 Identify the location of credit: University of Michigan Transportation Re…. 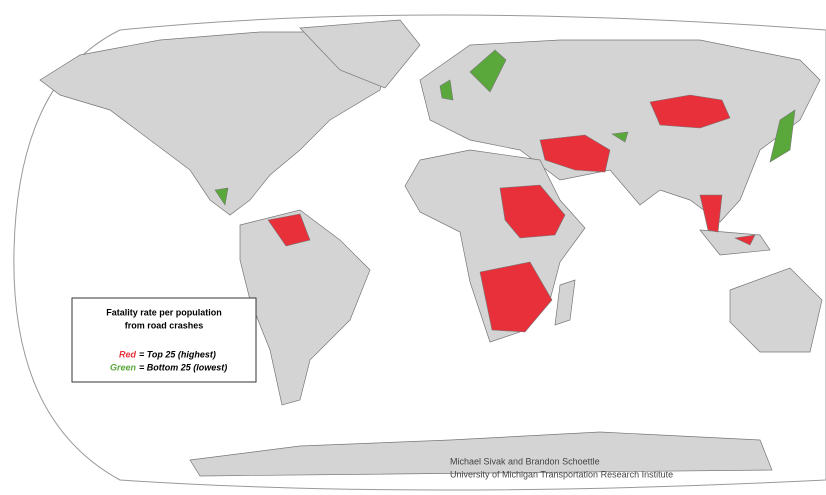
(561, 474).